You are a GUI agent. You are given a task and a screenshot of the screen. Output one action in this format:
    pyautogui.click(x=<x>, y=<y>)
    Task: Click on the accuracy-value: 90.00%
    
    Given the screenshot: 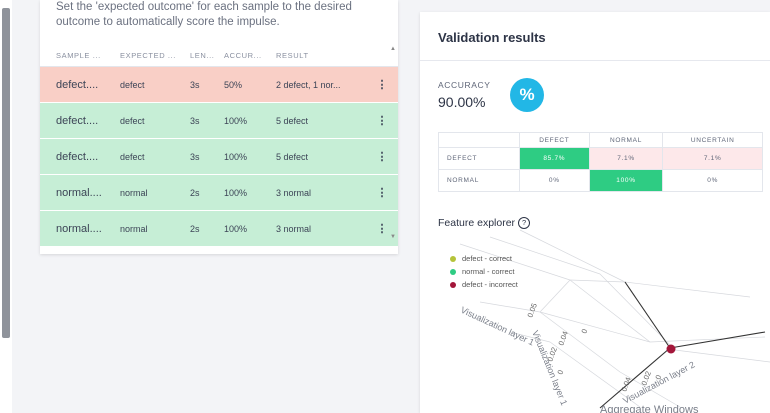 What is the action you would take?
    pyautogui.click(x=462, y=102)
    